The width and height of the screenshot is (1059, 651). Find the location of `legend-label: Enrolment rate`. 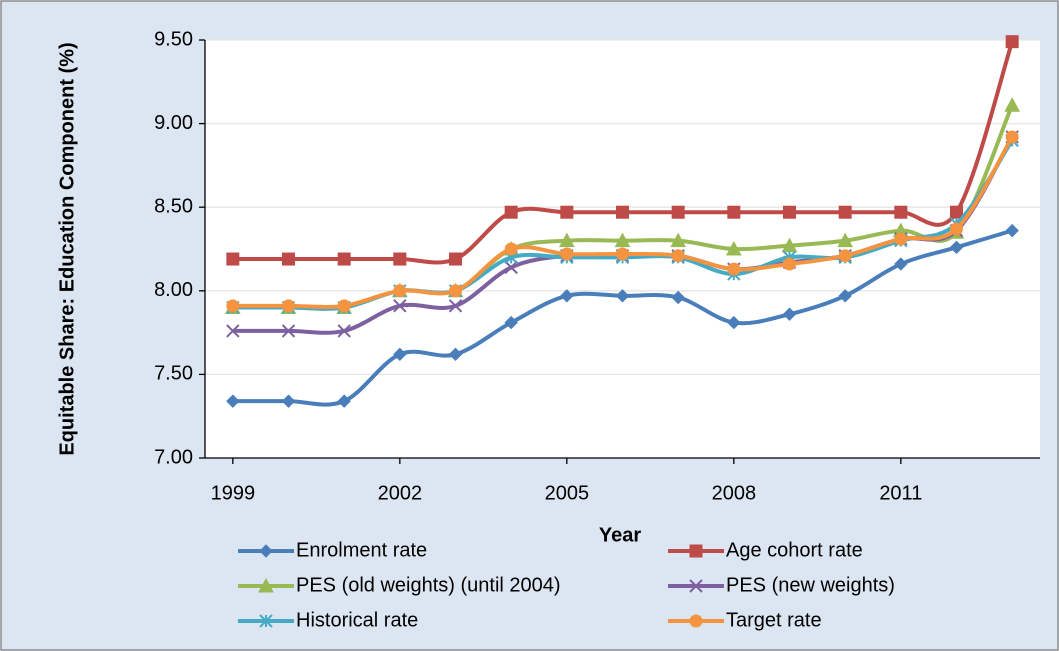

legend-label: Enrolment rate is located at coordinates (361, 550).